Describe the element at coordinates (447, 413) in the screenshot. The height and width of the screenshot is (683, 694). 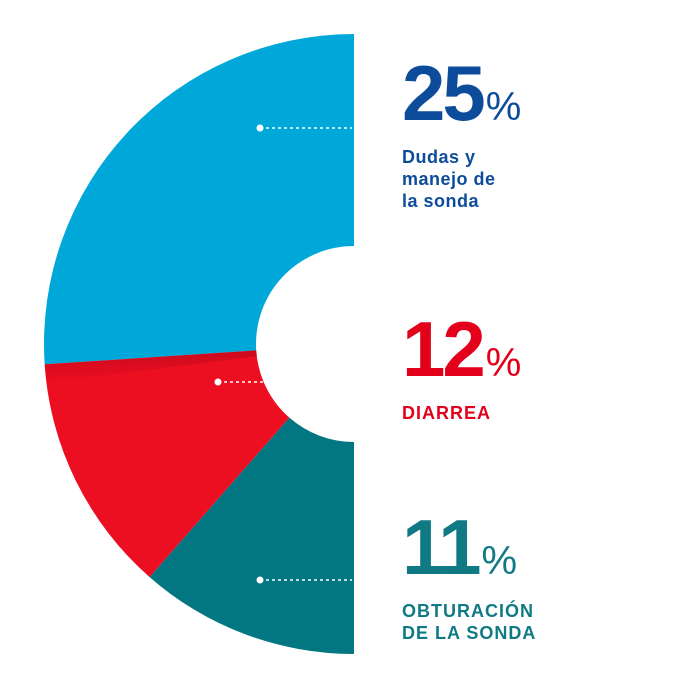
I see `slice-description: DIARREA` at that location.